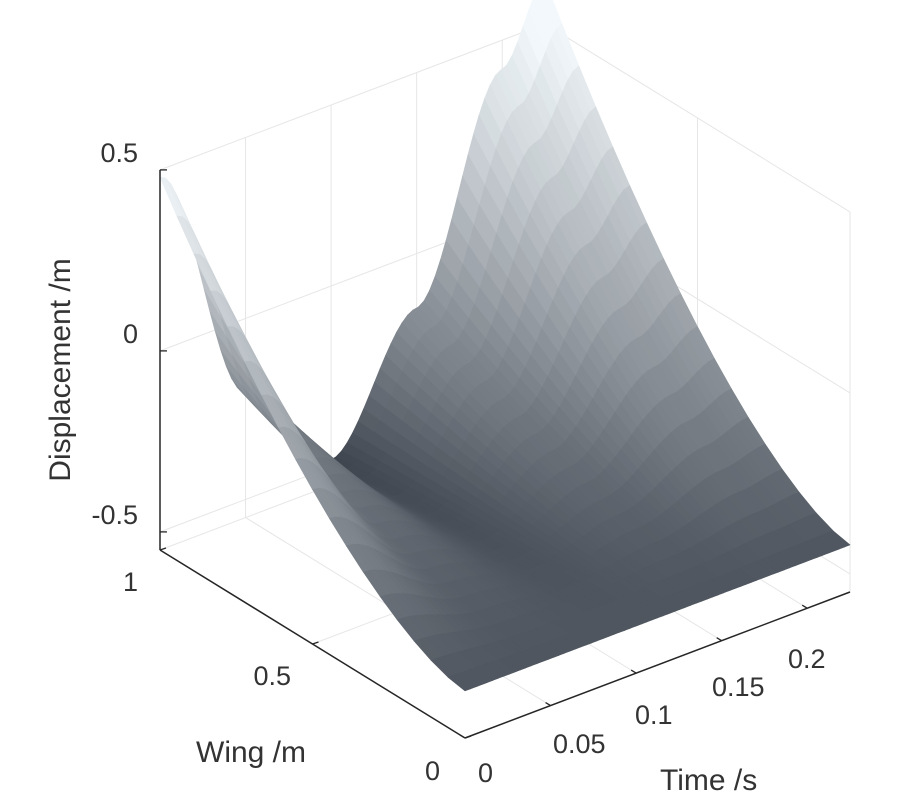 The height and width of the screenshot is (800, 900). I want to click on x-tick-label: 0.2, so click(807, 659).